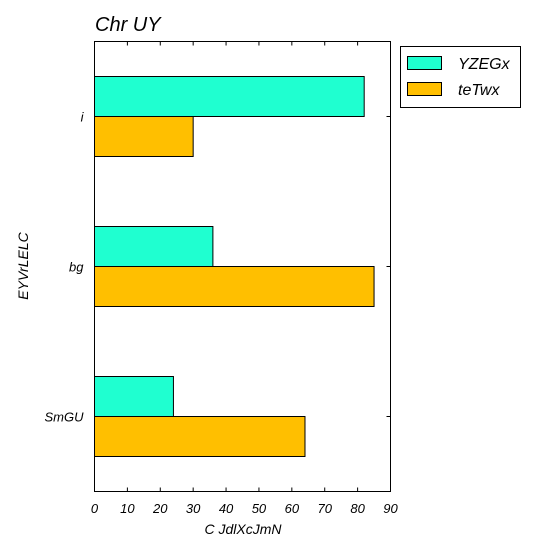  What do you see at coordinates (229, 96) in the screenshot?
I see `bar-YZEGx-i` at bounding box center [229, 96].